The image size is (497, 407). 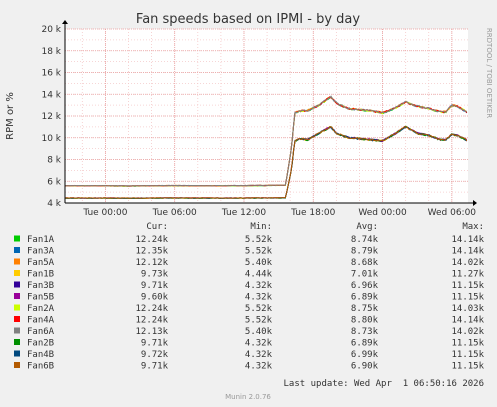 I want to click on legend-header-min: Min:, so click(x=261, y=227).